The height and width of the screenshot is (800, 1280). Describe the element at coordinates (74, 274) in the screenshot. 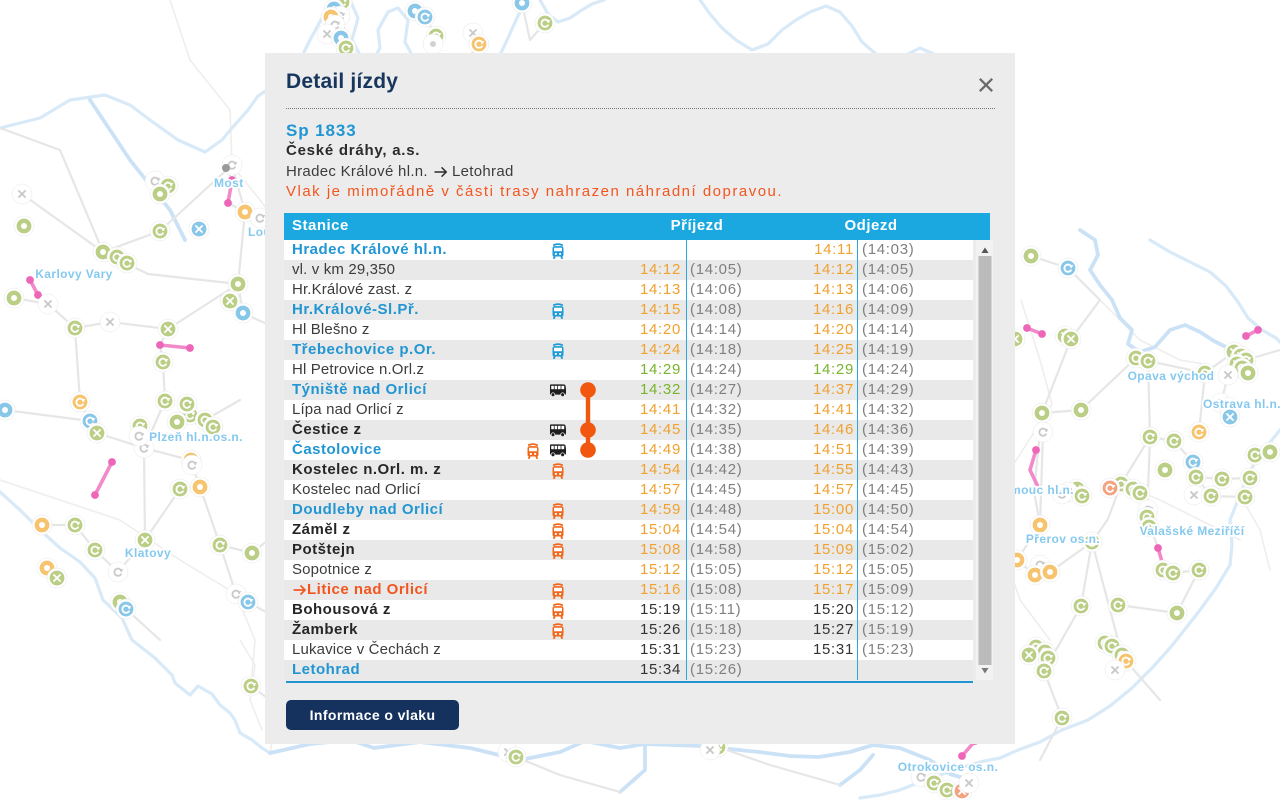

I see `svg-text: Karlovy Vary` at that location.